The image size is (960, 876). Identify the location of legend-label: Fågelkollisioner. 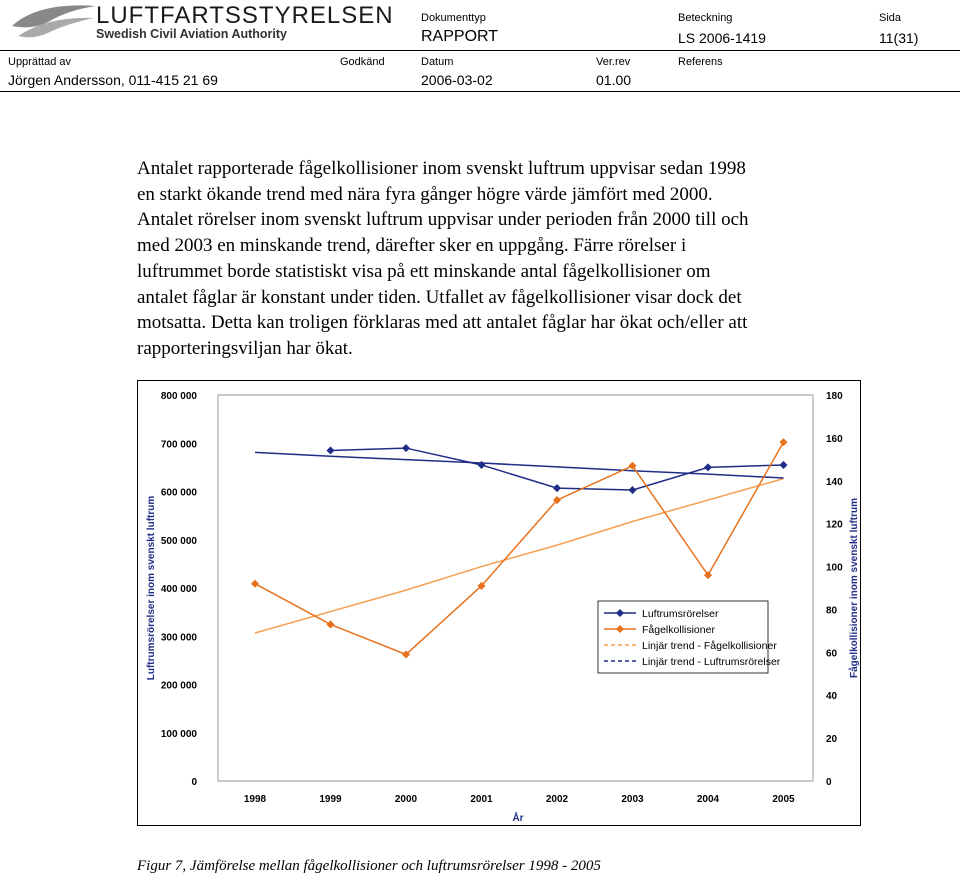
(678, 630).